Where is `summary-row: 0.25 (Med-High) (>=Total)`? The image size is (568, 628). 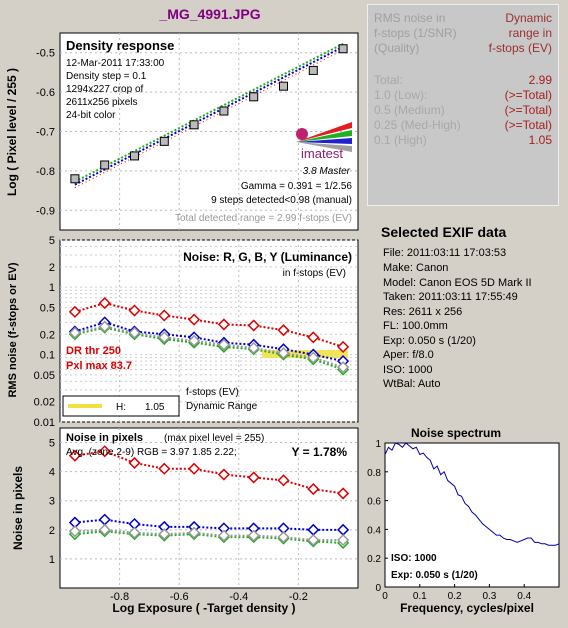
summary-row: 0.25 (Med-High) (>=Total) is located at coordinates (463, 125).